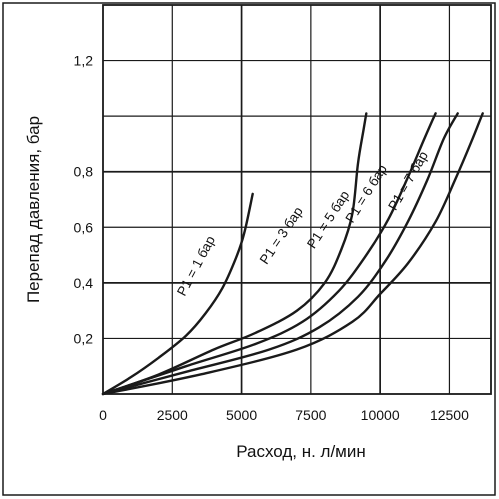 The width and height of the screenshot is (499, 499). Describe the element at coordinates (33, 209) in the screenshot. I see `y-axis-title: Перепад давления, бар` at that location.